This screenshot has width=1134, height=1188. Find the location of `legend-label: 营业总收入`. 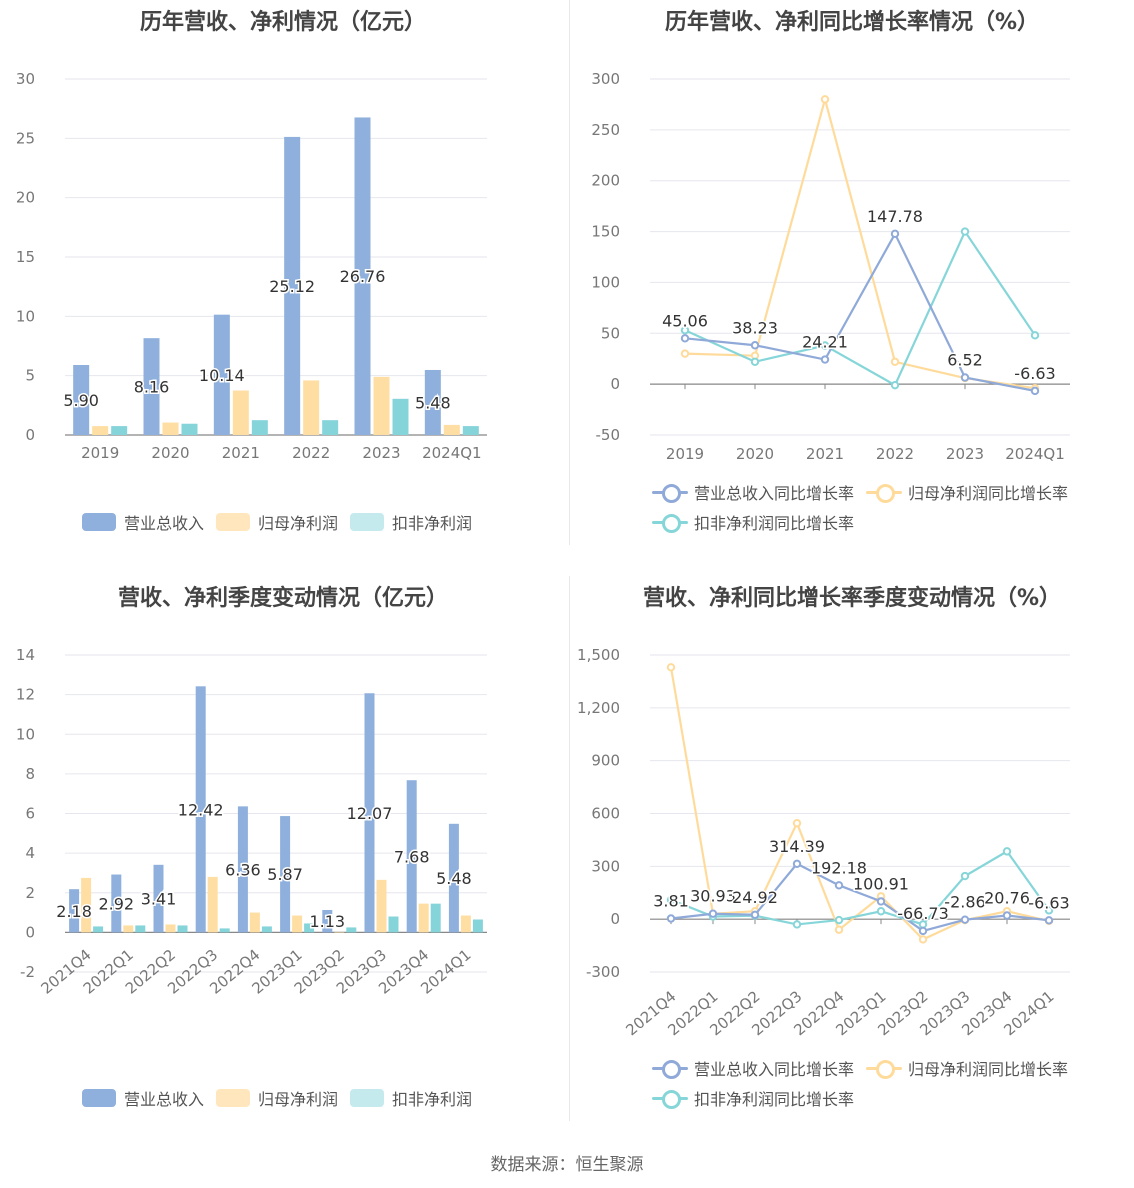

legend-label: 营业总收入 is located at coordinates (164, 1099).